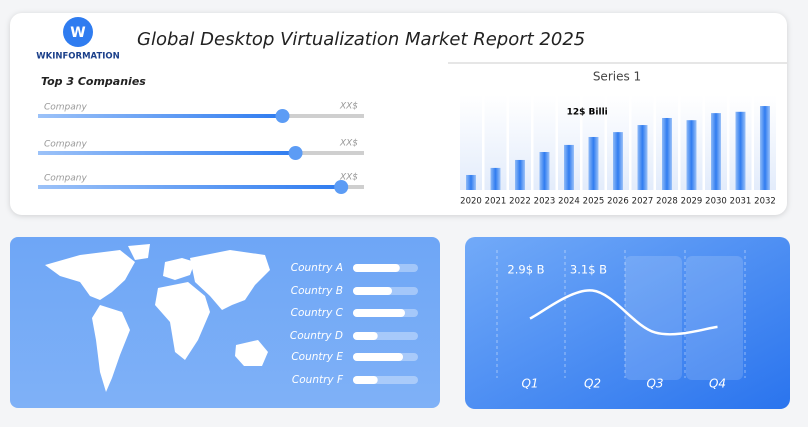 The image size is (808, 427). What do you see at coordinates (594, 113) in the screenshot?
I see `value-label: 12$ Billion` at bounding box center [594, 113].